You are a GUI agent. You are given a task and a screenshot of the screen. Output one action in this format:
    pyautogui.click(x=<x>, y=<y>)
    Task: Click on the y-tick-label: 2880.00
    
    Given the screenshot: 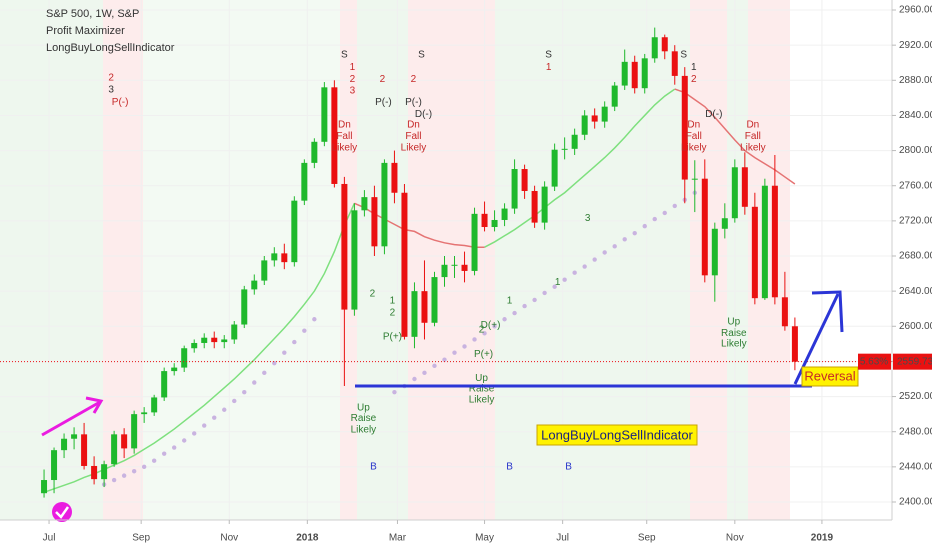 What is the action you would take?
    pyautogui.click(x=915, y=80)
    